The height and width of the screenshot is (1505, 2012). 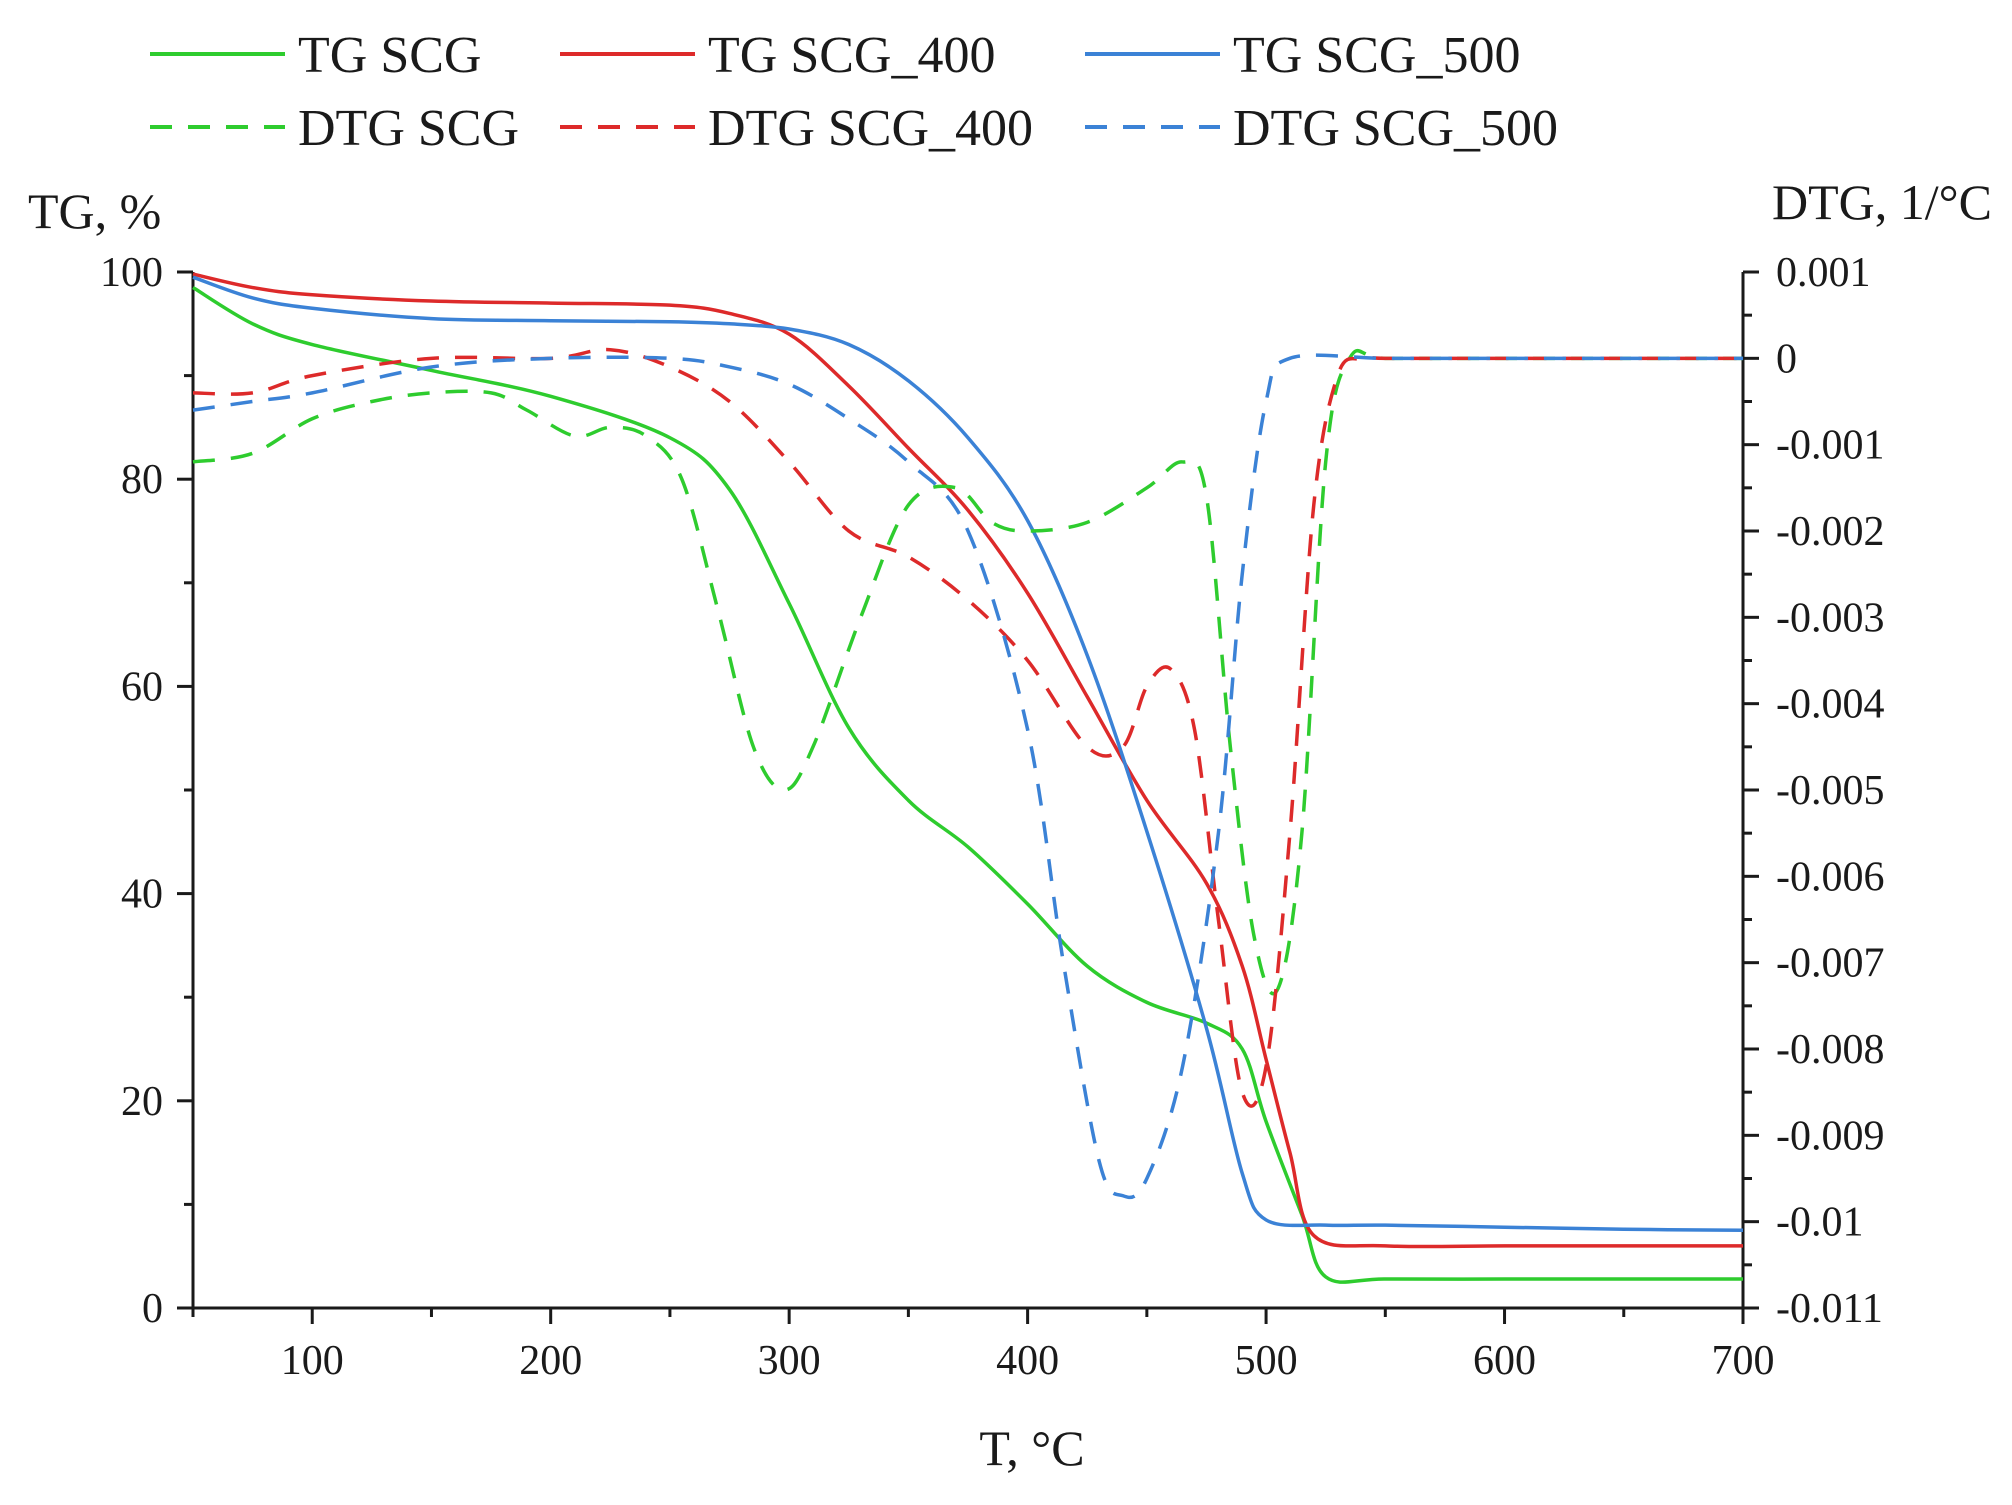 What do you see at coordinates (870, 128) in the screenshot?
I see `legend-label-dtg-scg-400: DTG SCG_400` at bounding box center [870, 128].